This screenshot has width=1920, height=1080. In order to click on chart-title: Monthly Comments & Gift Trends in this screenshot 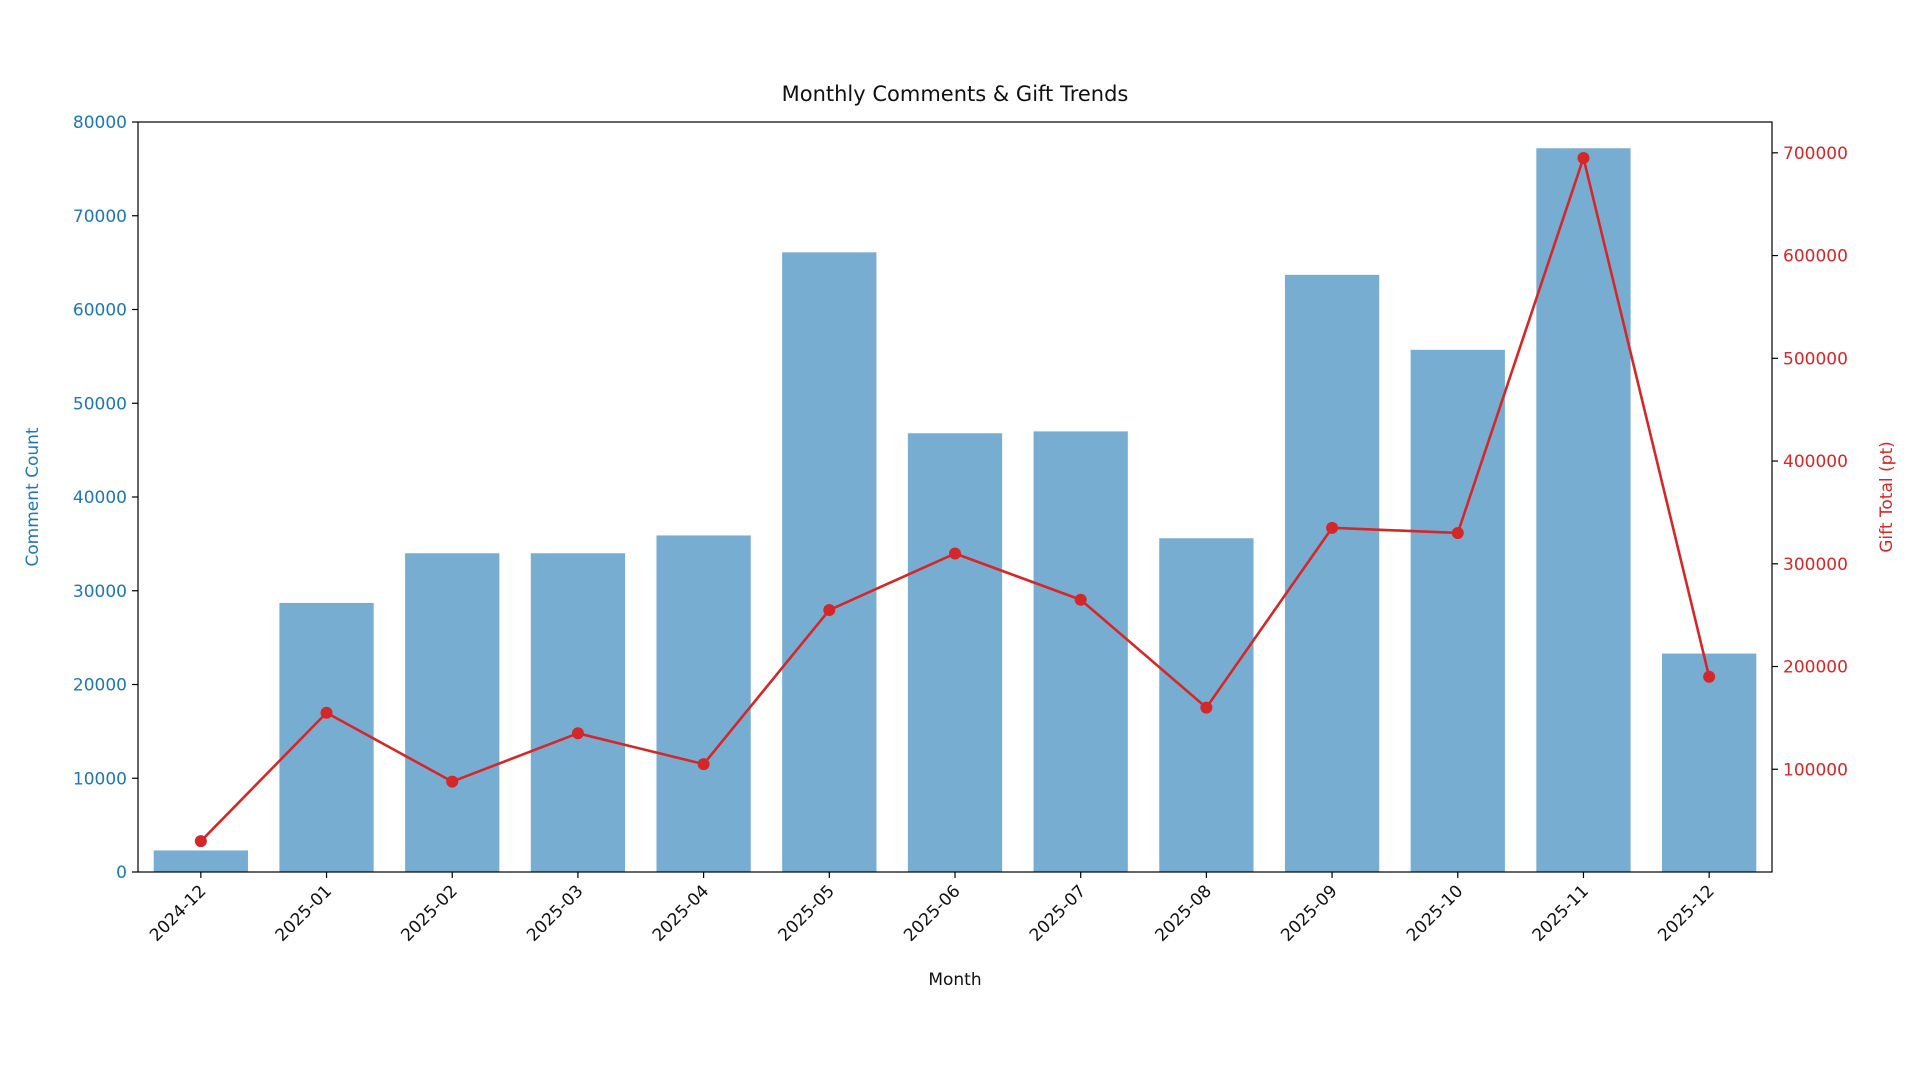, I will do `click(955, 94)`.